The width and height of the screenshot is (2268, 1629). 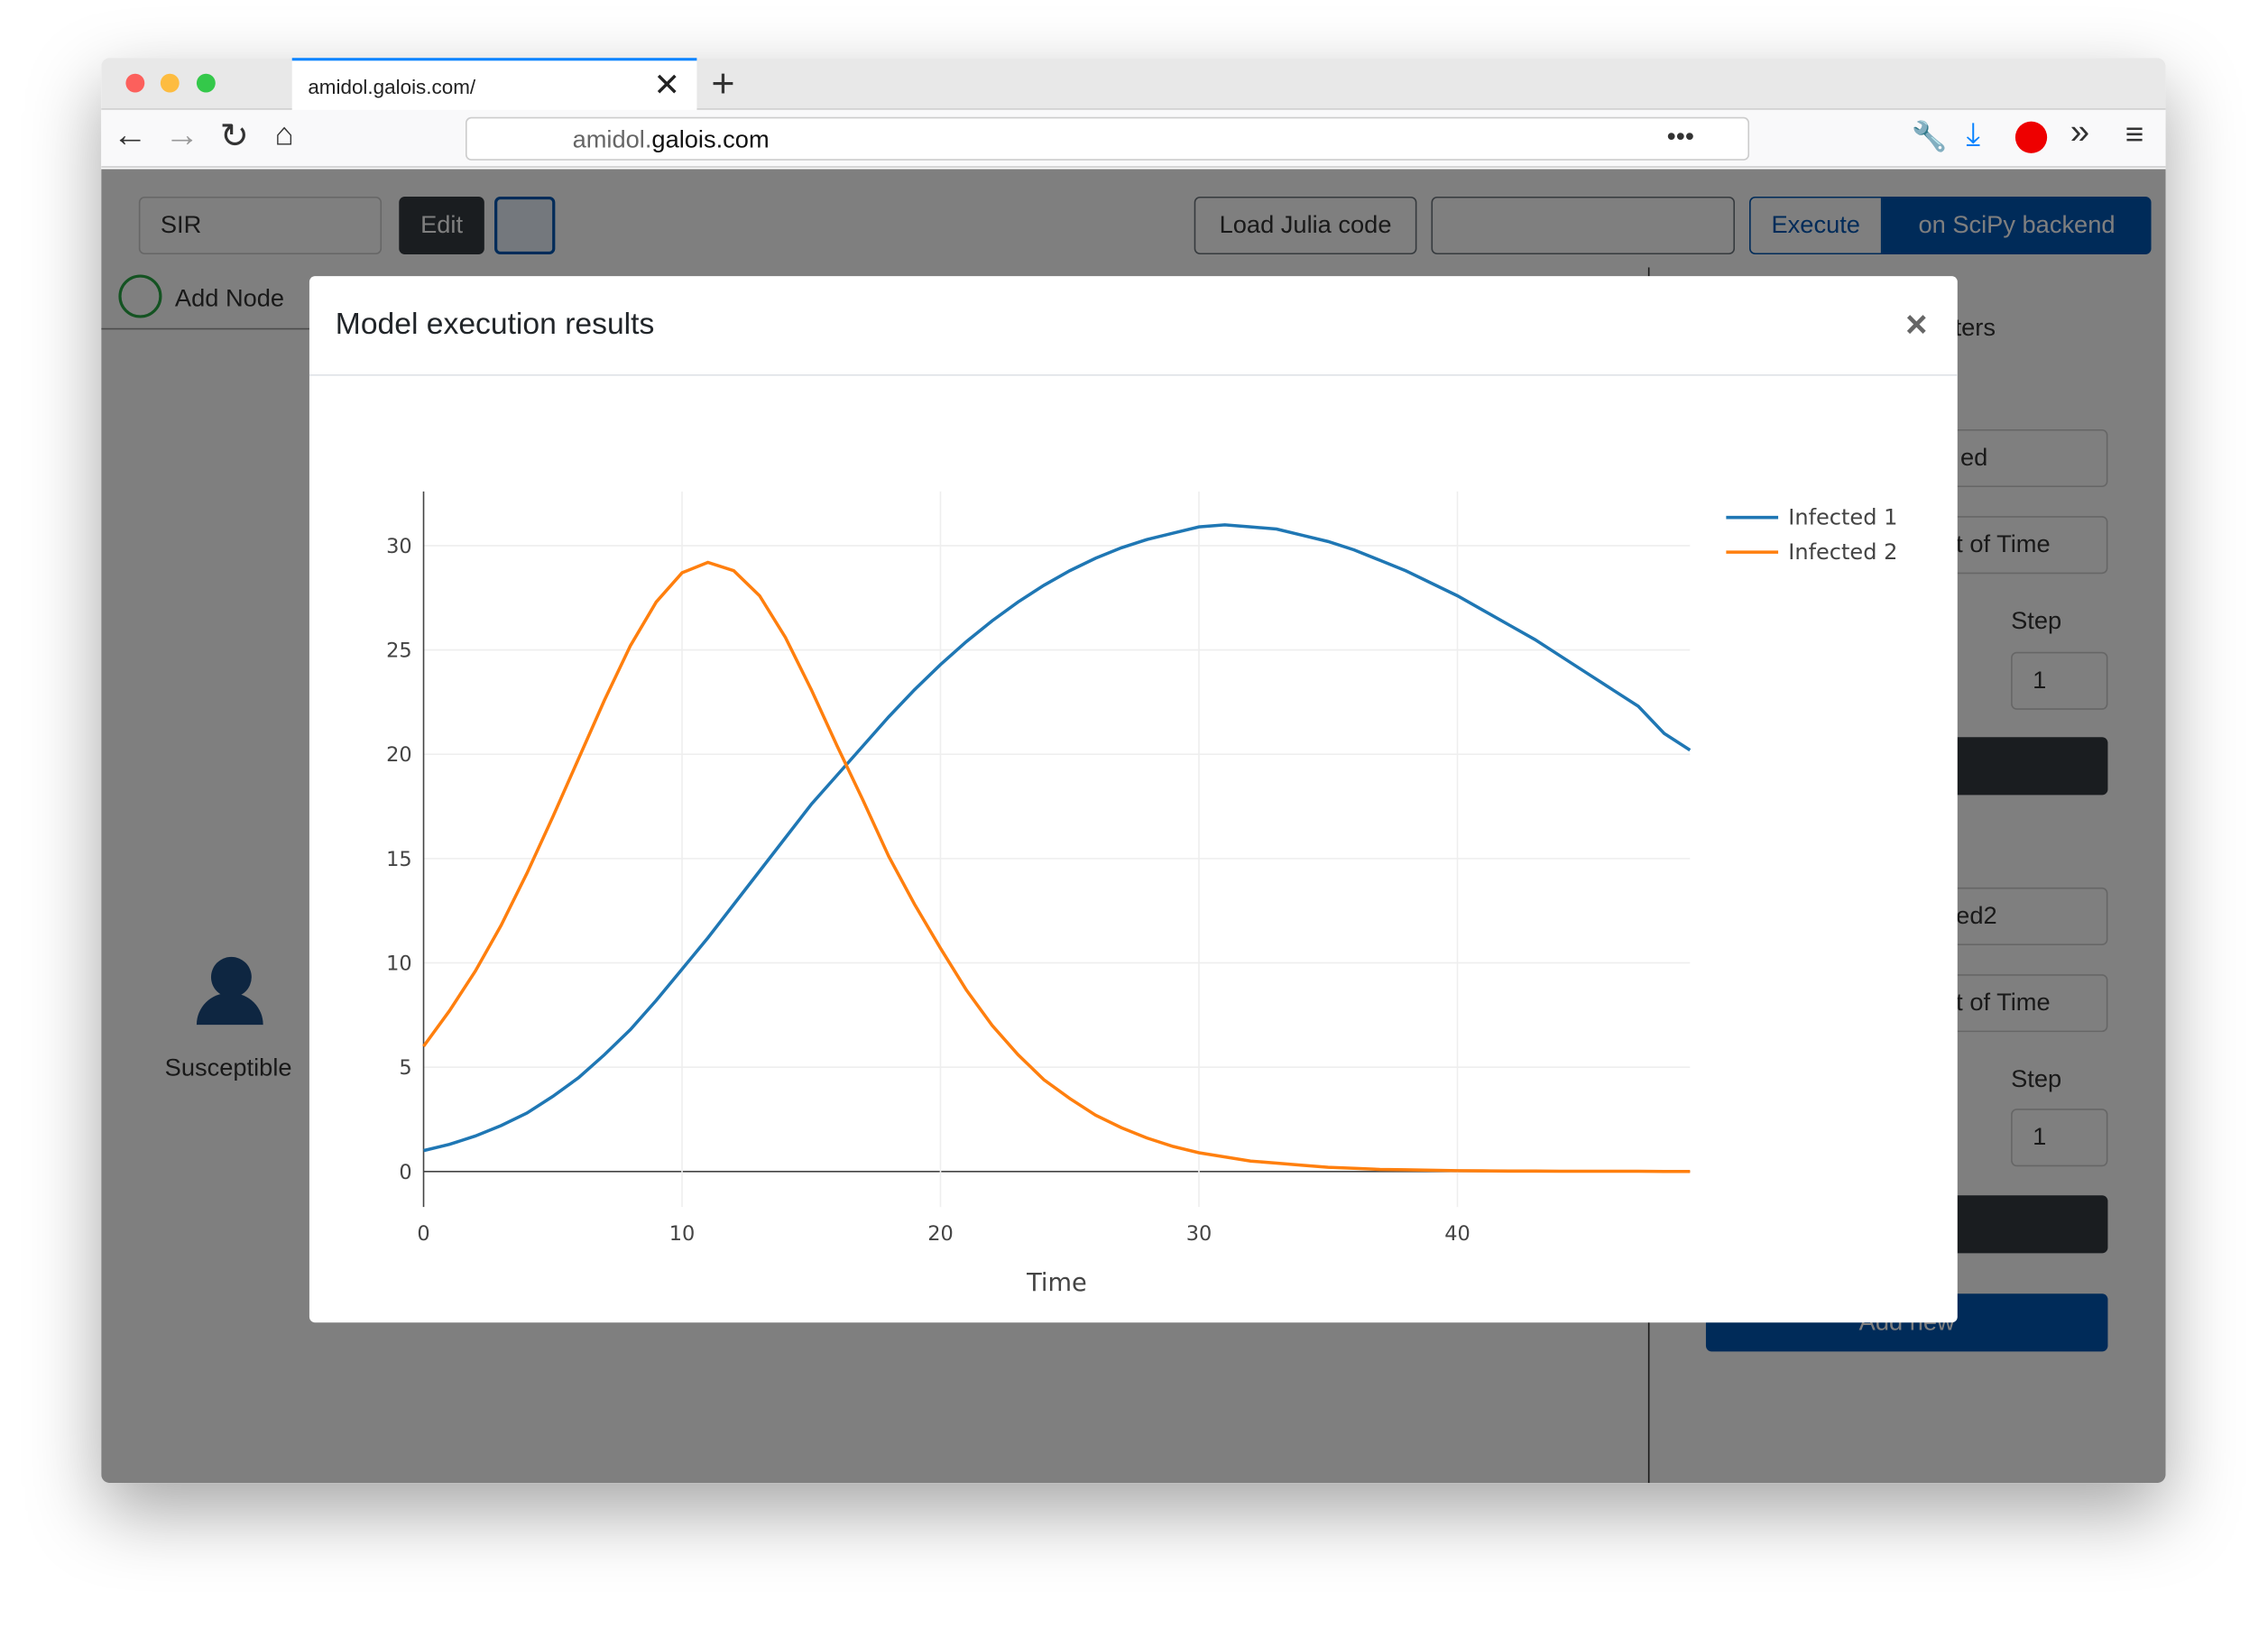 I want to click on y-tick-label: 30, so click(x=399, y=546).